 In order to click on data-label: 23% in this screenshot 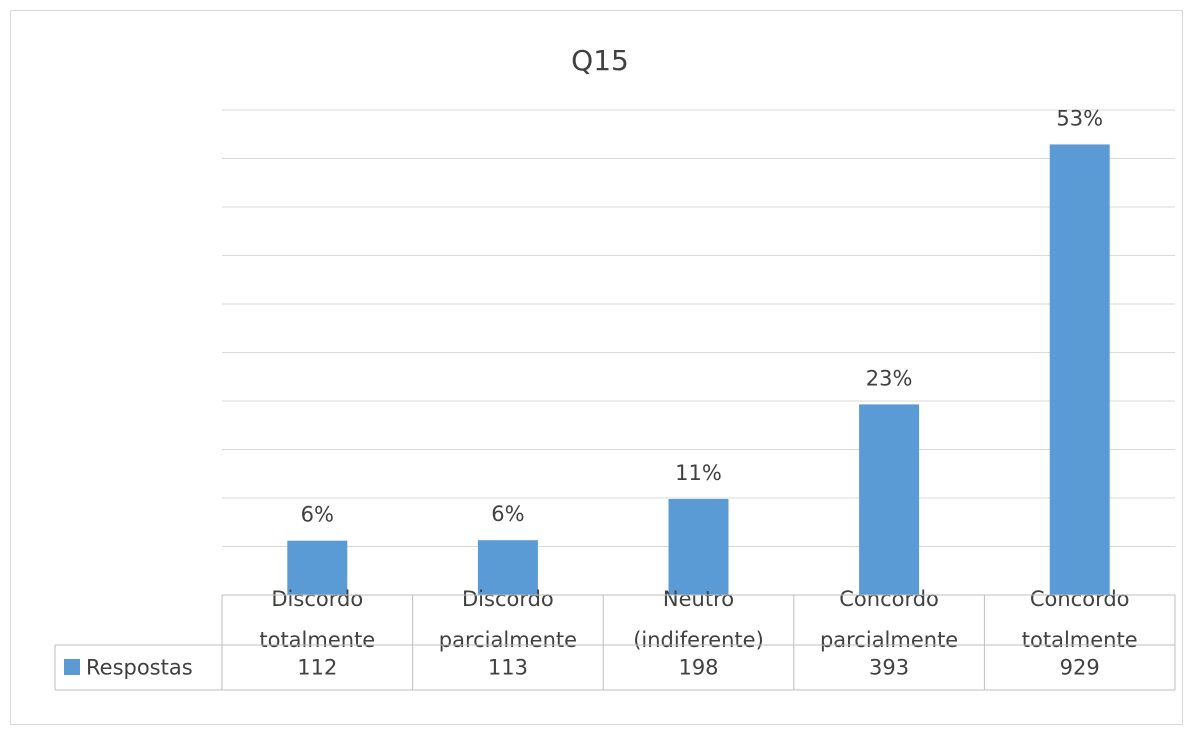, I will do `click(889, 378)`.